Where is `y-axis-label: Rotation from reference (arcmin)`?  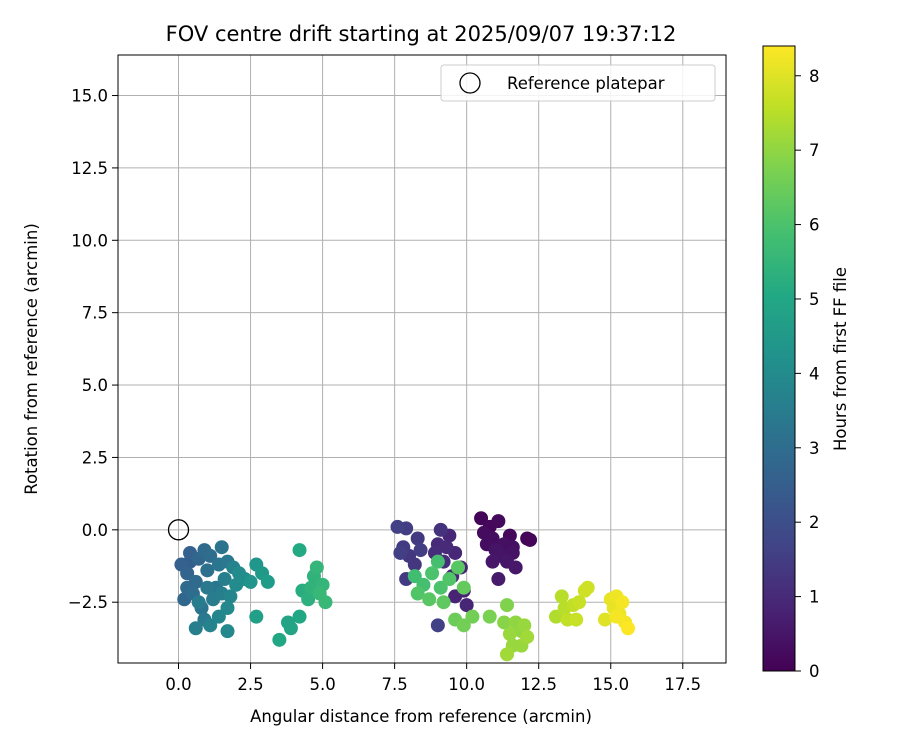
y-axis-label: Rotation from reference (arcmin) is located at coordinates (31, 359).